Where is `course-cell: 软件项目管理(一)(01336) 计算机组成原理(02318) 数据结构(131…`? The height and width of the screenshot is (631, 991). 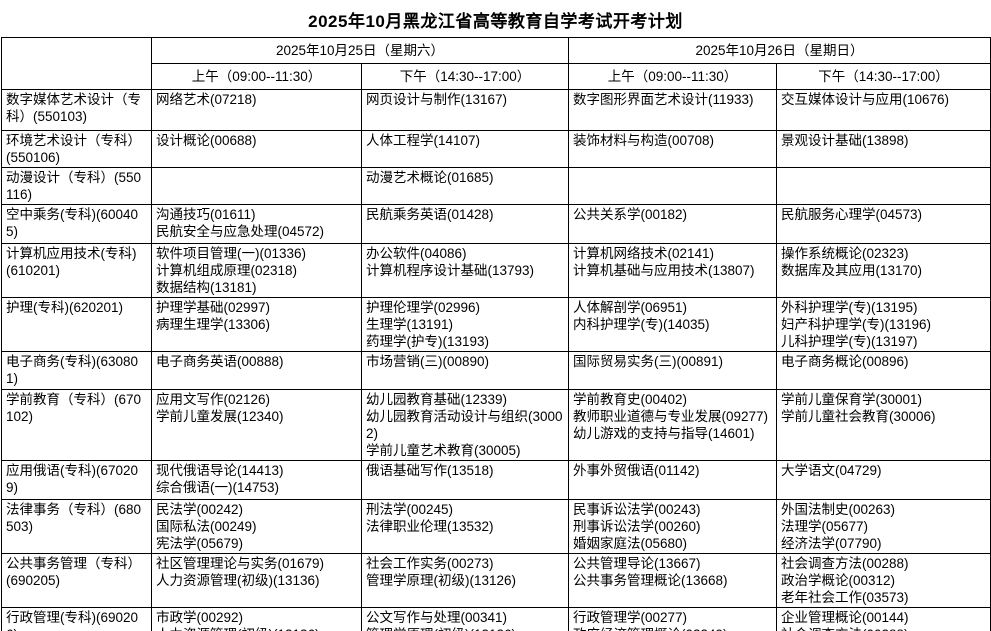
course-cell: 软件项目管理(一)(01336) 计算机组成原理(02318) 数据结构(131… is located at coordinates (256, 270).